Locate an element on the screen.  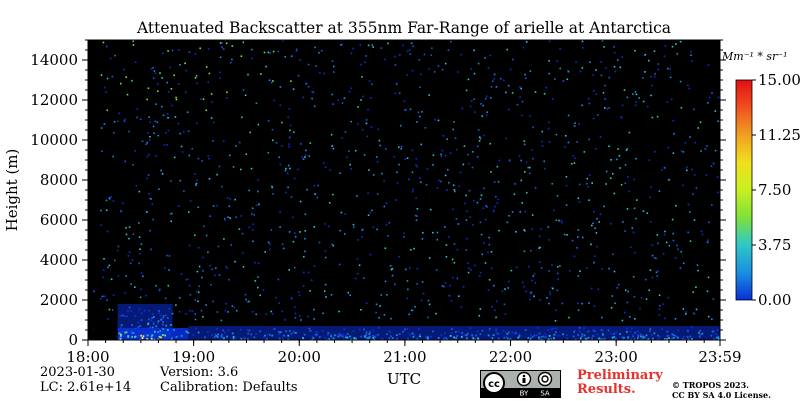
footer-lc: LC: 2.61e+14 is located at coordinates (86, 387).